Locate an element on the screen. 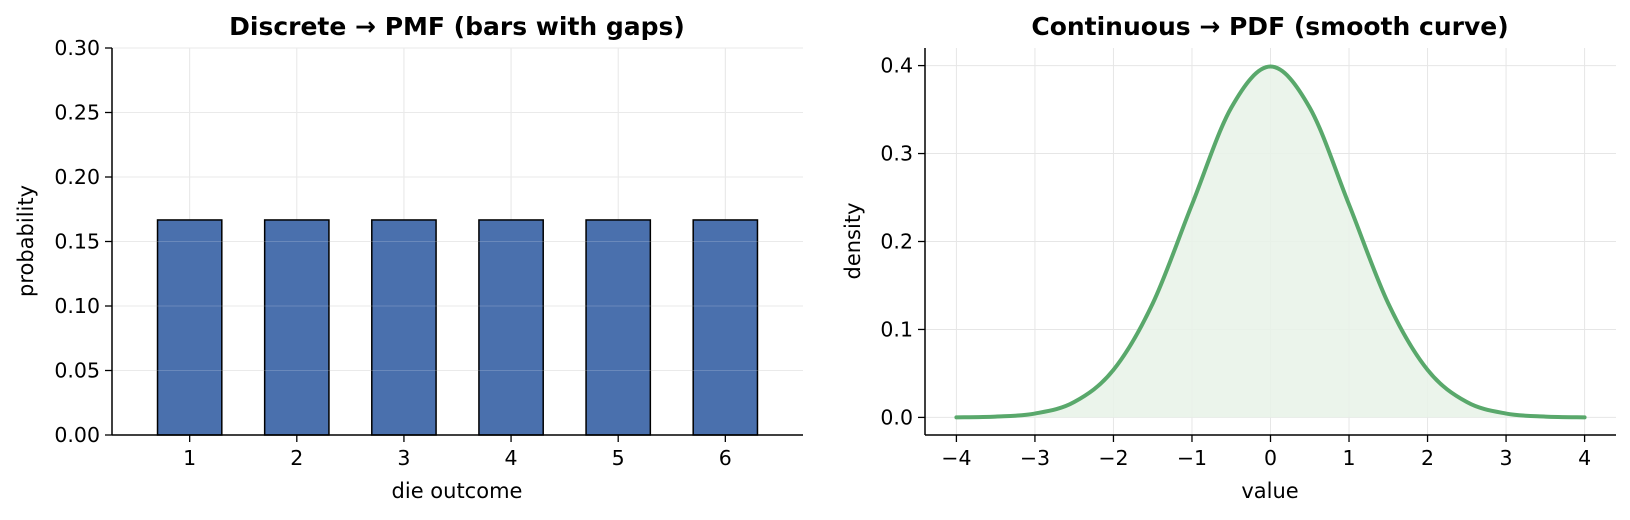 Image resolution: width=1630 pixels, height=520 pixels. pmf-y-axis-label: probability is located at coordinates (26, 241).